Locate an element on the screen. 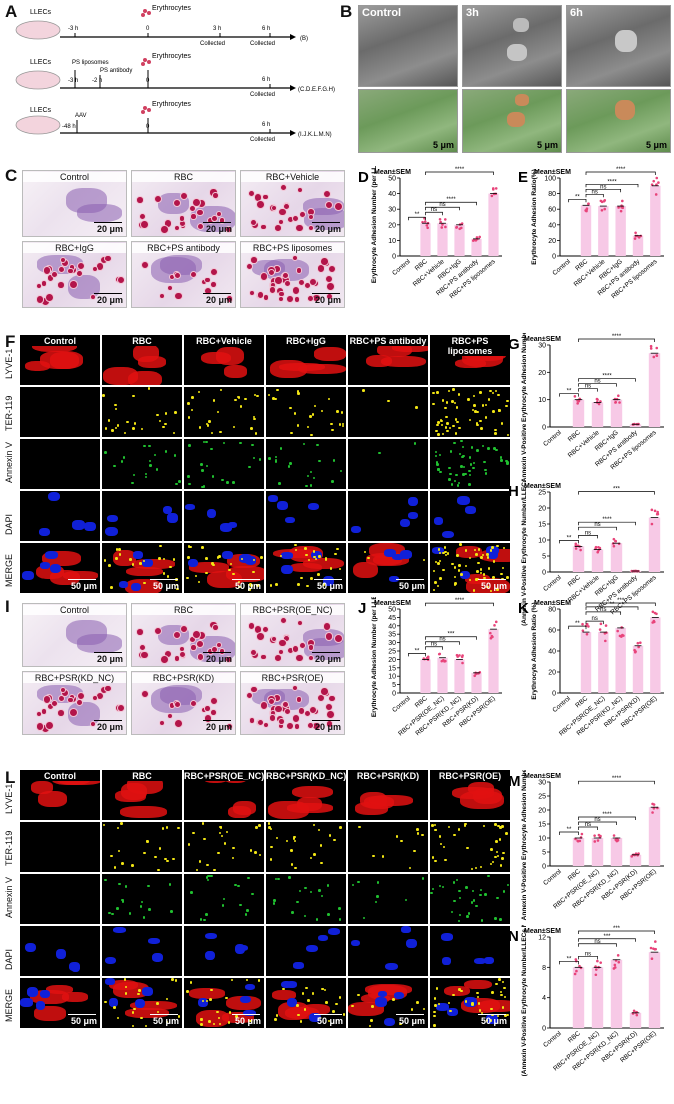 This screenshot has height=1104, width=674. scale-bar-label: 5 μm is located at coordinates (547, 145).